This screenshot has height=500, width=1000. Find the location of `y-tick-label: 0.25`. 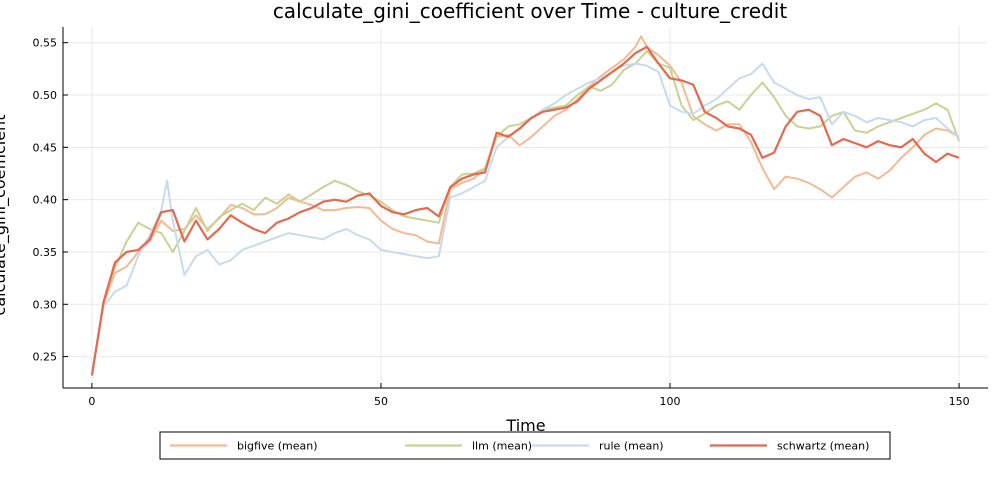

y-tick-label: 0.25 is located at coordinates (45, 357).